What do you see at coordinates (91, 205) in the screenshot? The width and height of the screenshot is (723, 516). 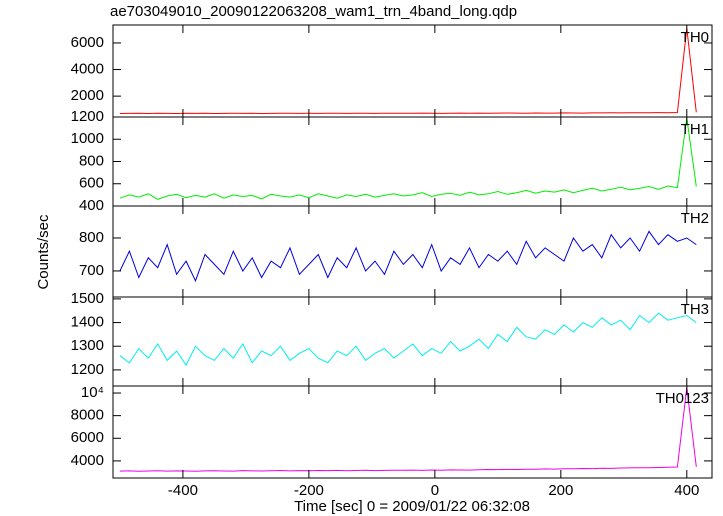 I see `y-tick-label: 400` at bounding box center [91, 205].